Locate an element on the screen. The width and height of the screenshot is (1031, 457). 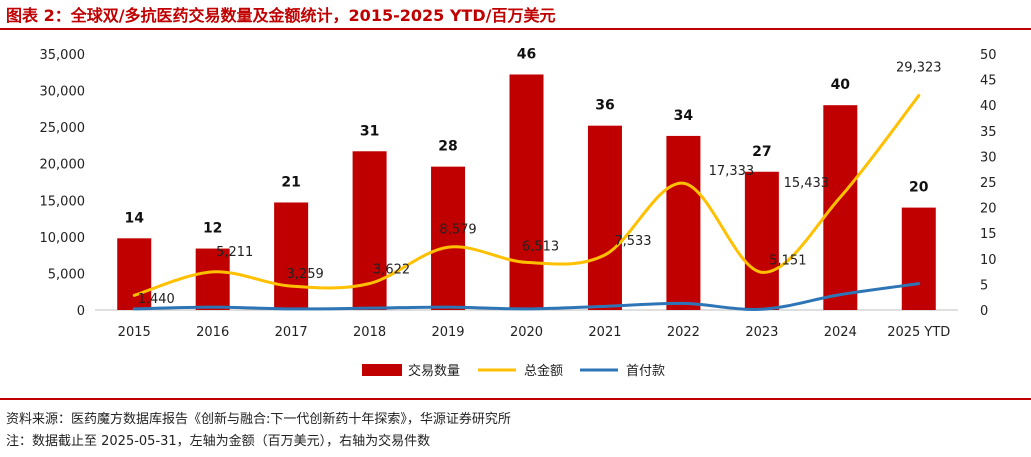
right-axis-tick-label: 35 is located at coordinates (988, 132).